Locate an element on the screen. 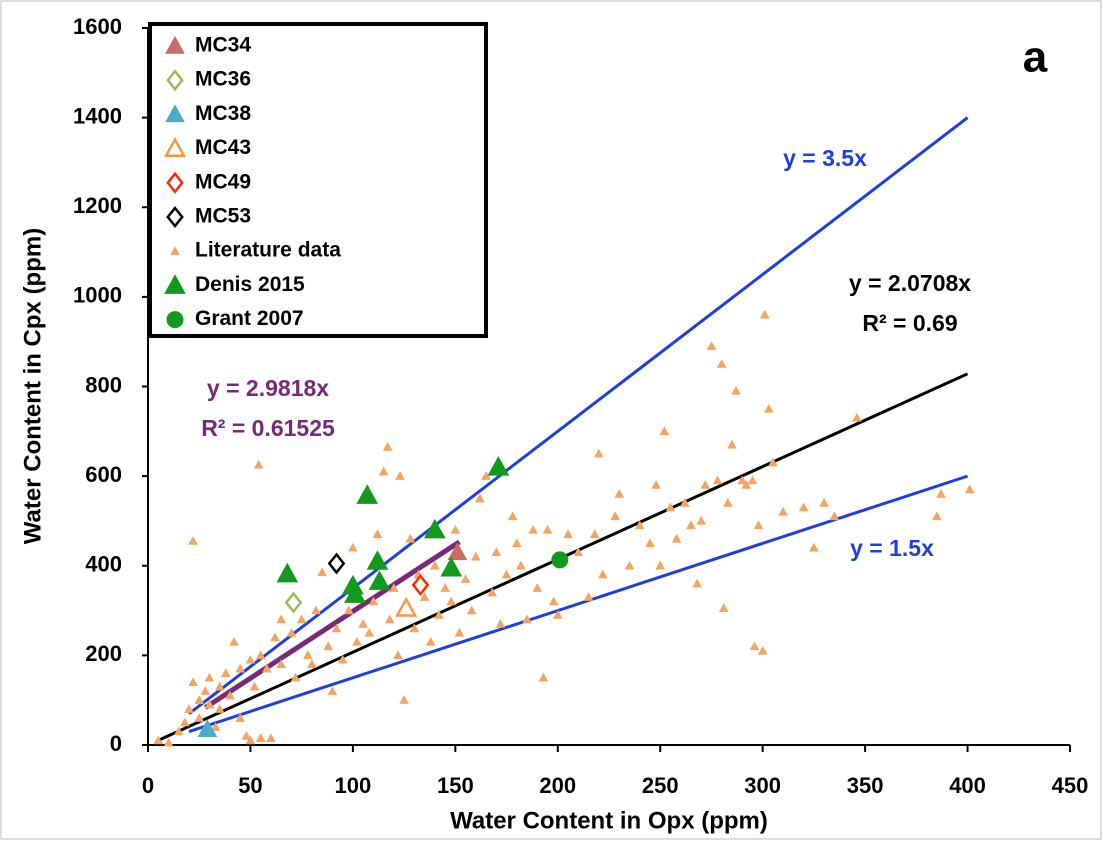 This screenshot has width=1103, height=846. legend-label: MC53 is located at coordinates (223, 216).